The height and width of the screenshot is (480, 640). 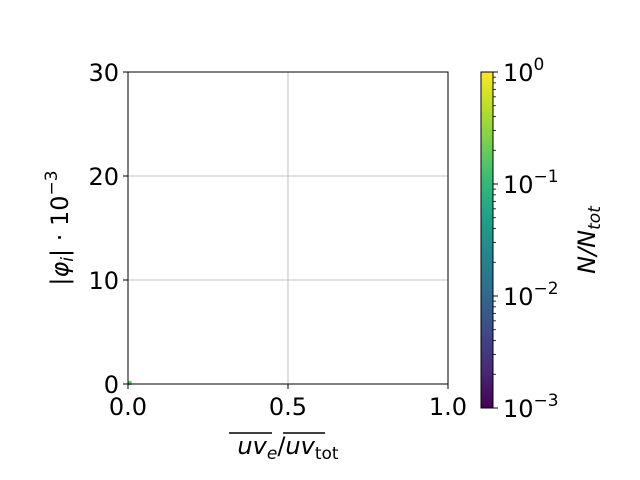 I want to click on x-axis-label: uve/uvtot, so click(x=287, y=448).